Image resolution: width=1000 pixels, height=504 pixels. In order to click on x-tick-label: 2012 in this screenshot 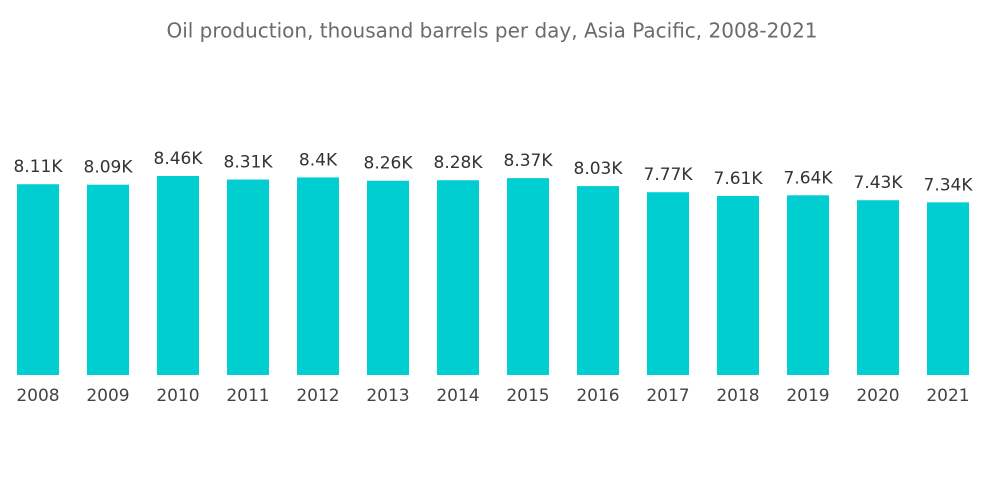, I will do `click(317, 396)`.